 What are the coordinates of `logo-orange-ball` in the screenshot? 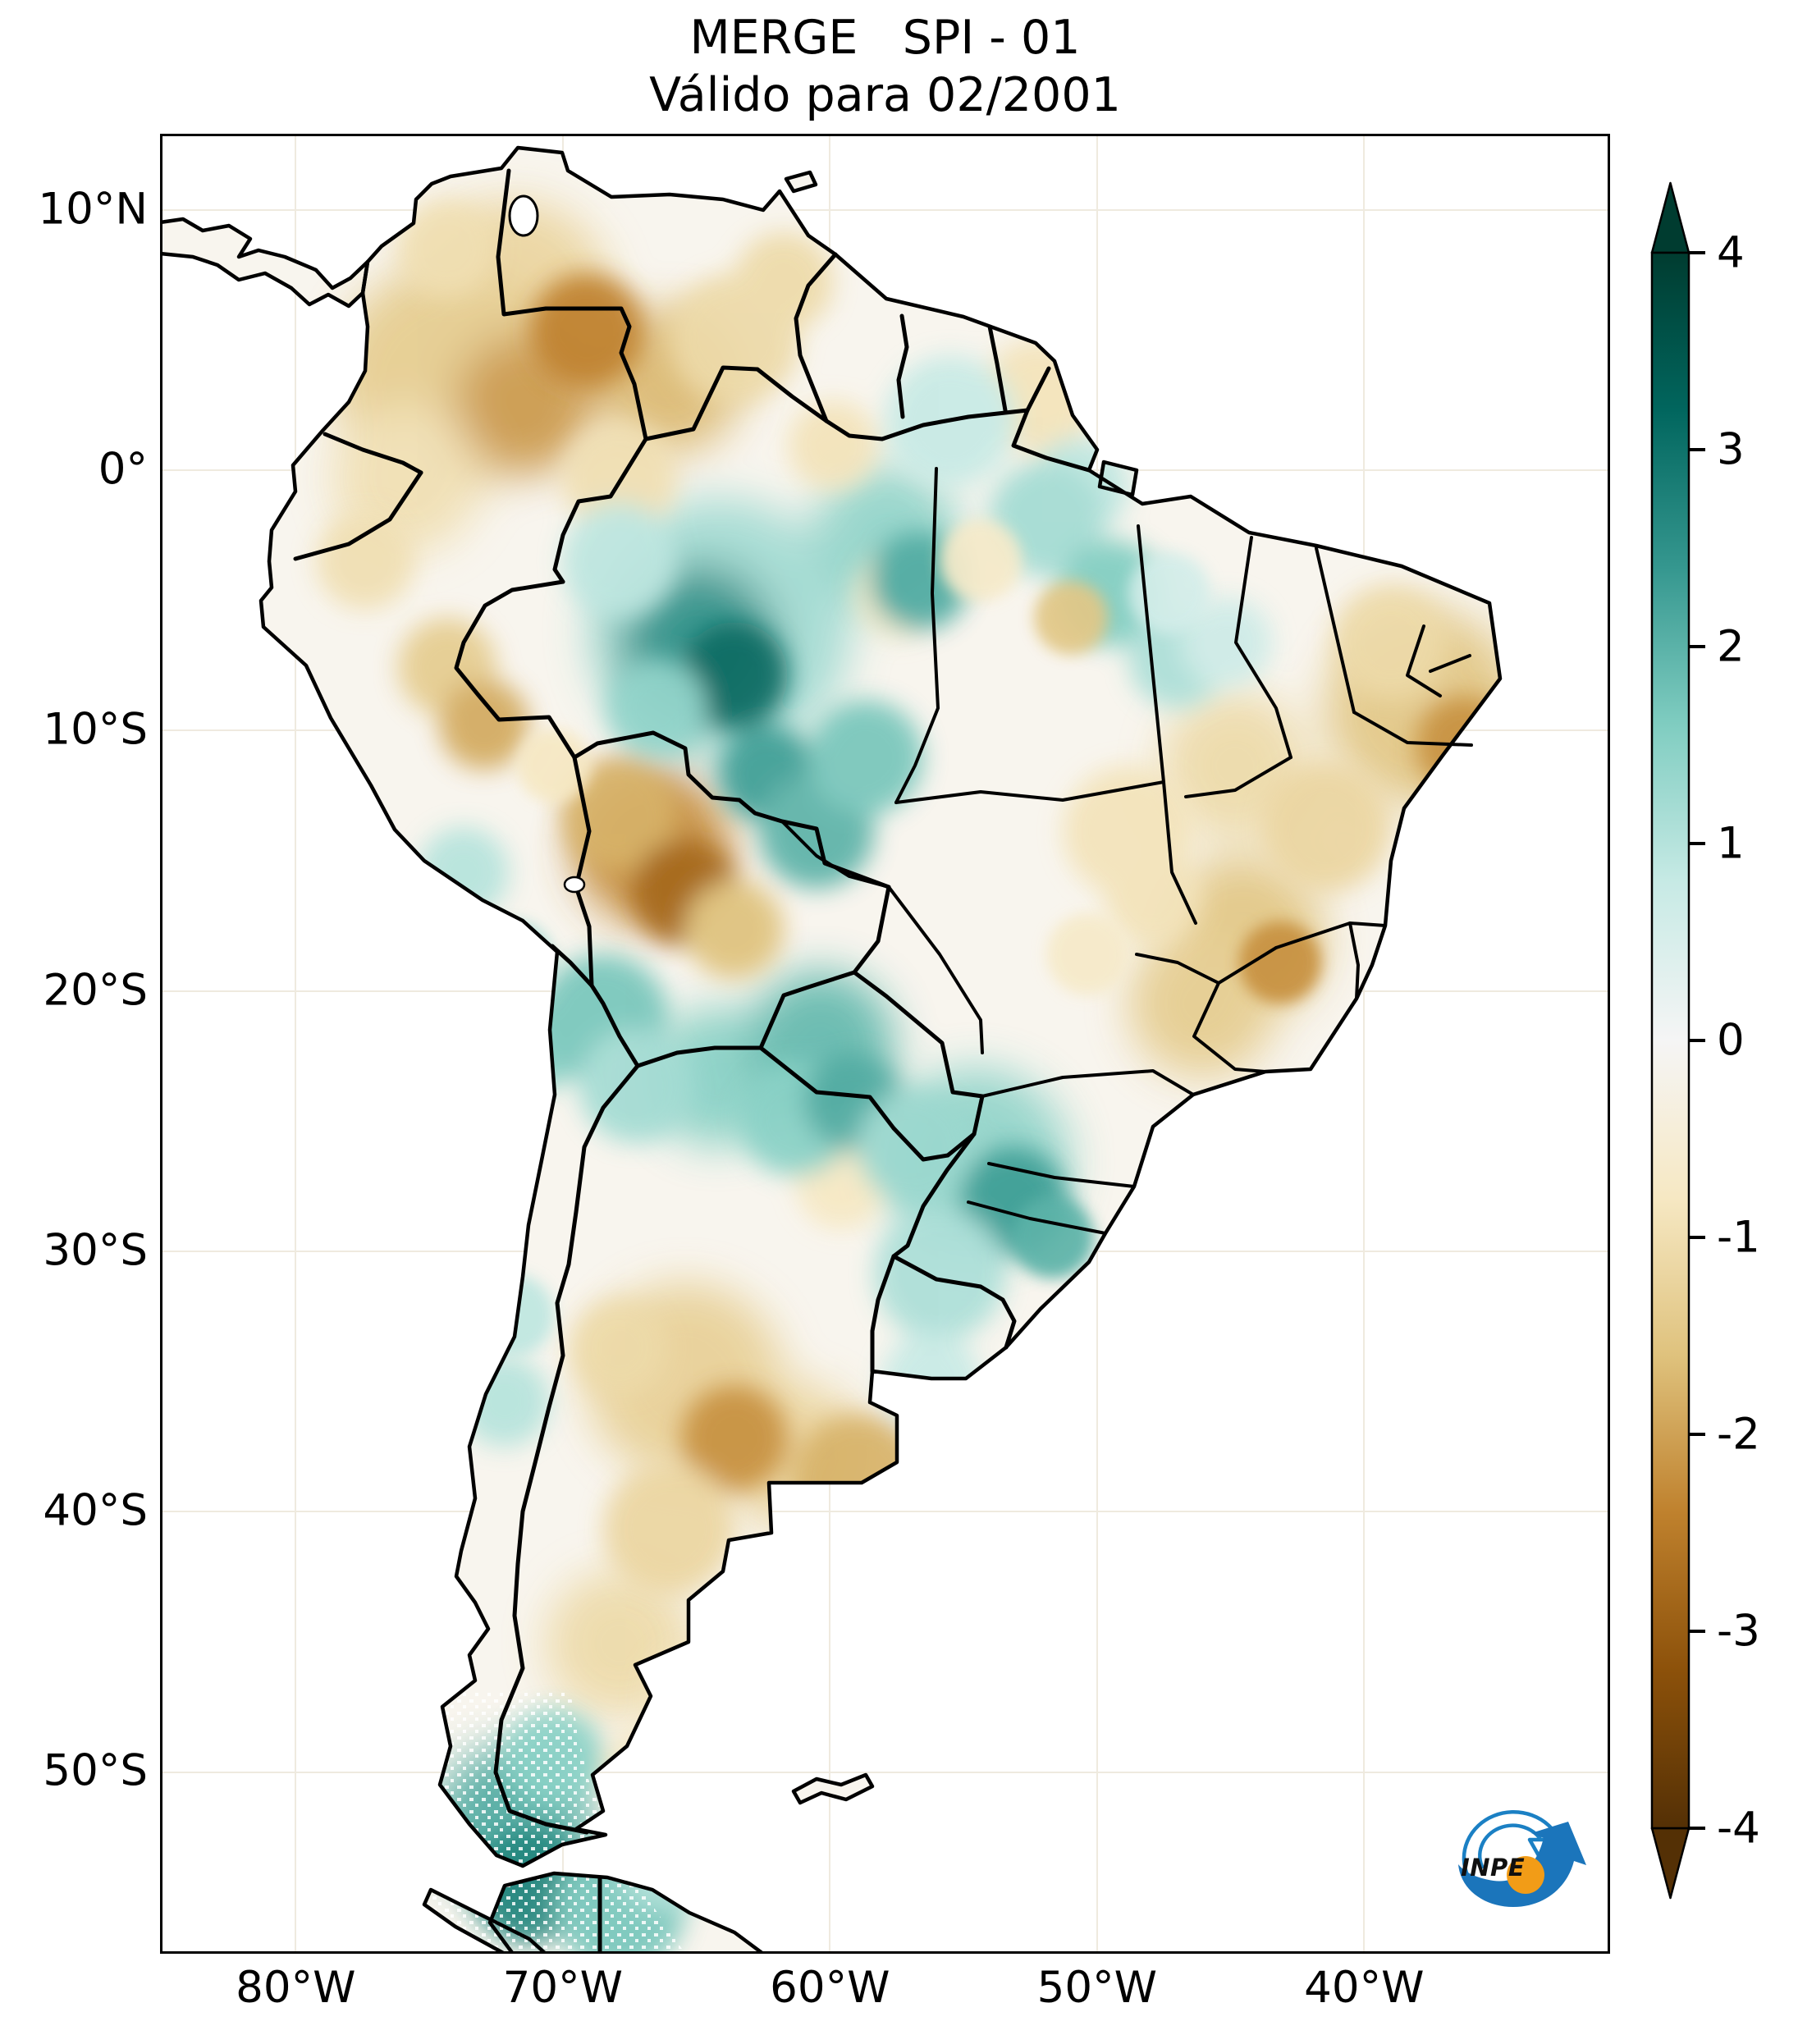 It's located at (1525, 1875).